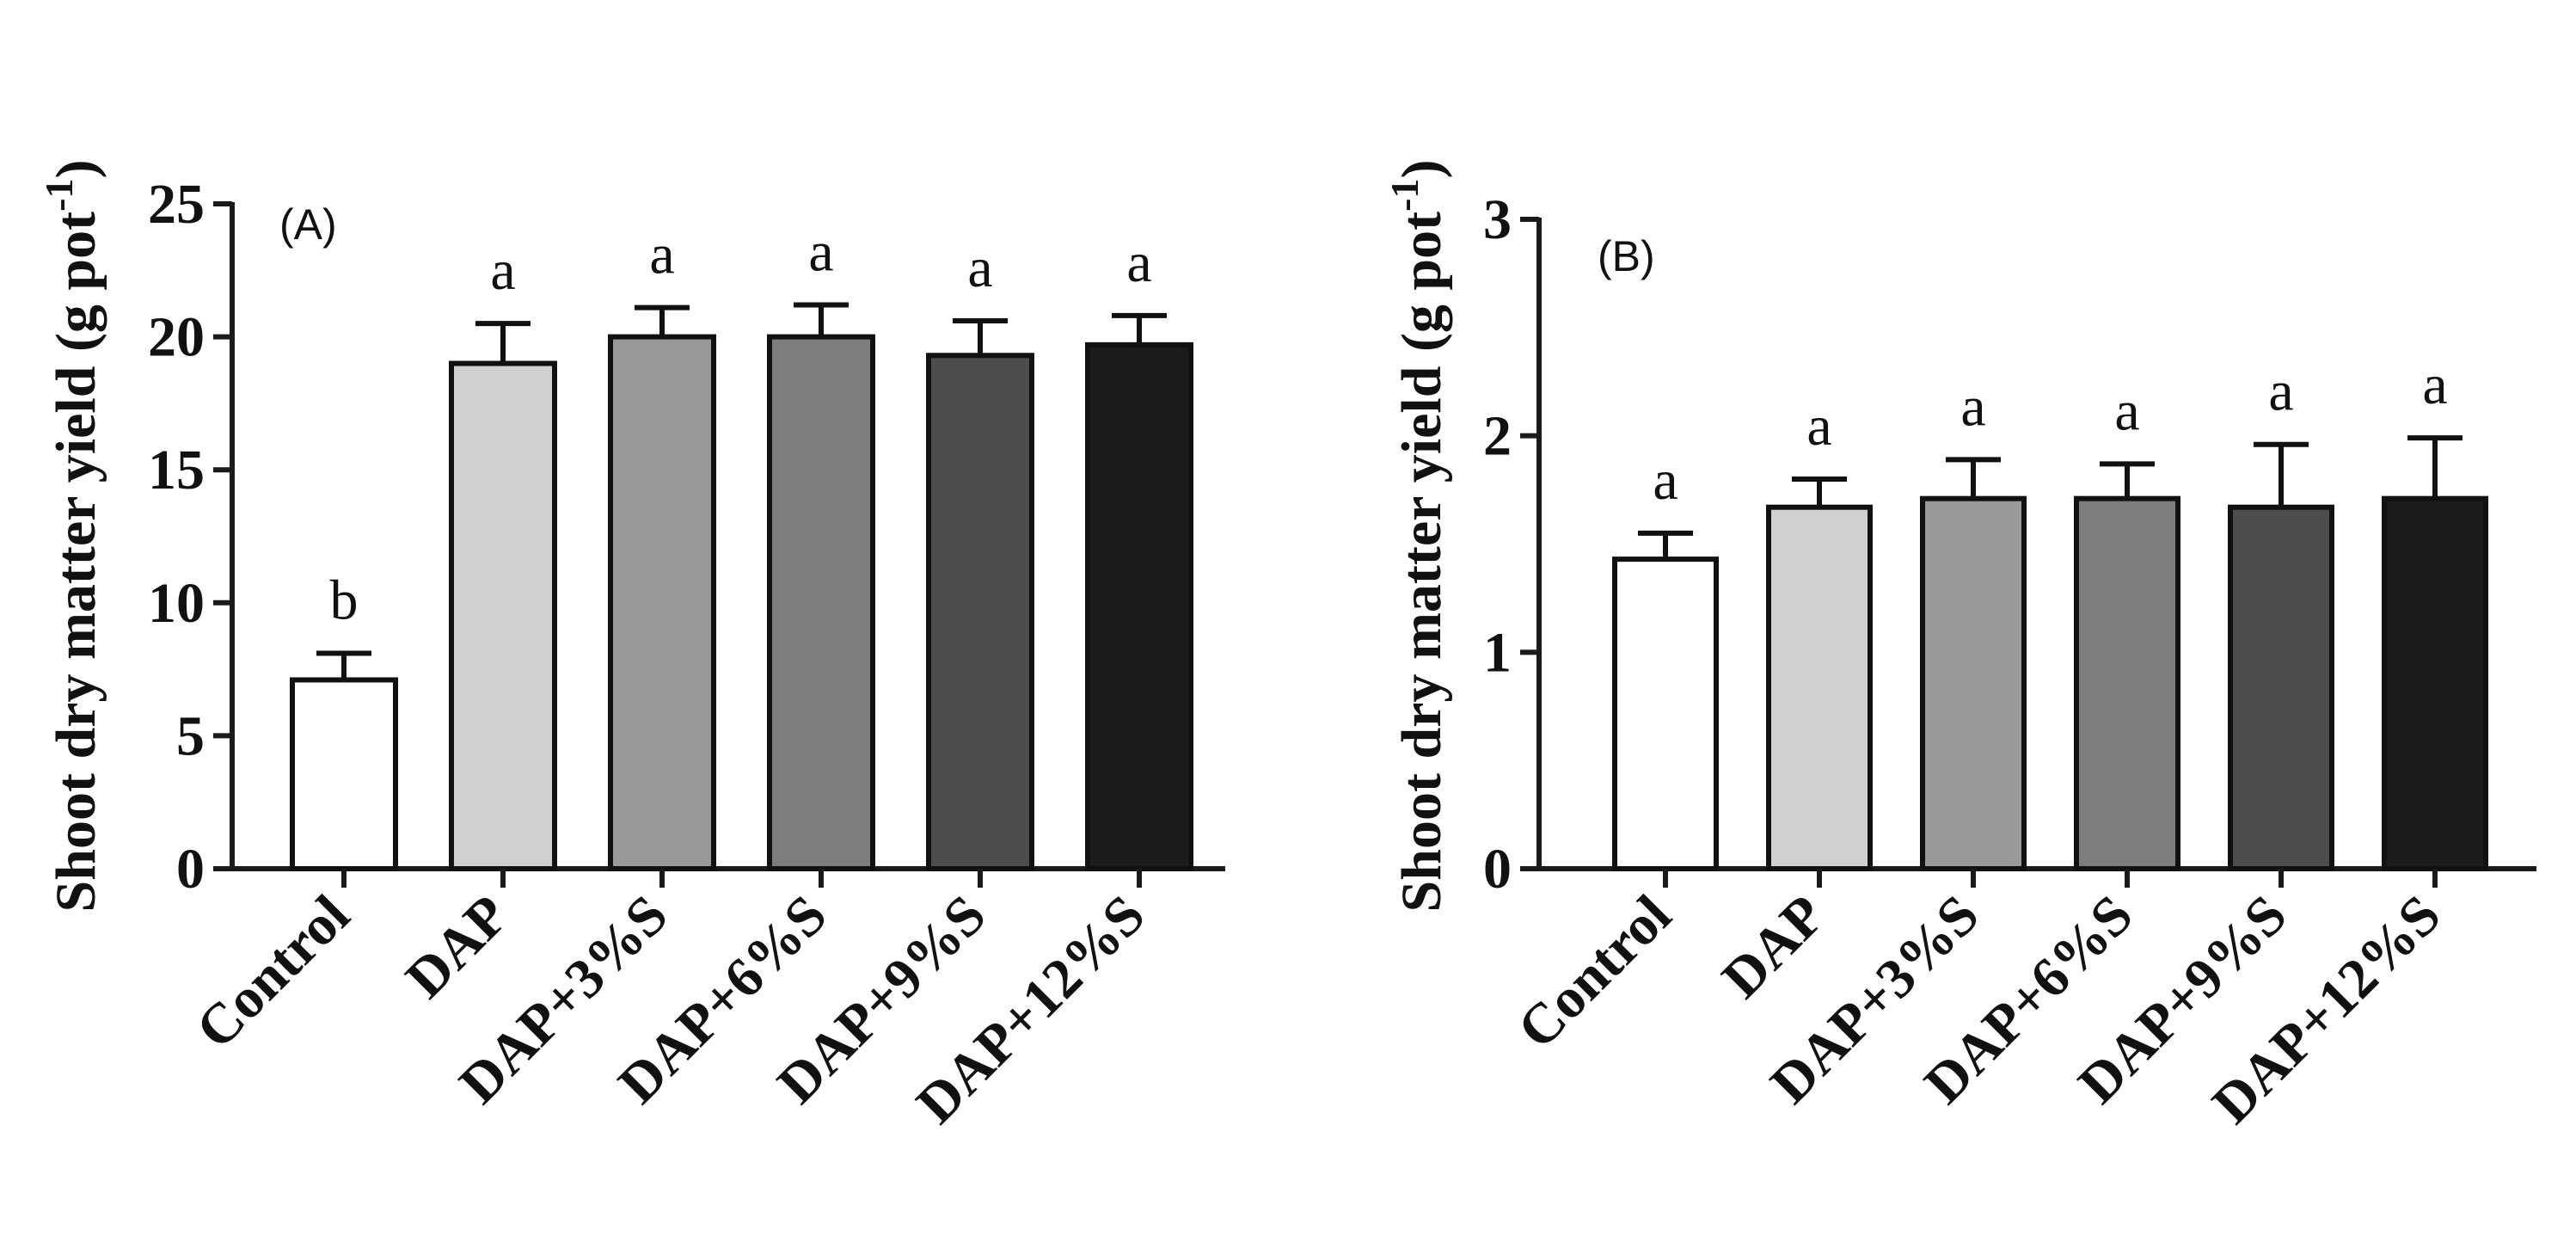 The height and width of the screenshot is (1236, 2576). What do you see at coordinates (1497, 219) in the screenshot?
I see `y-tick-label: 3` at bounding box center [1497, 219].